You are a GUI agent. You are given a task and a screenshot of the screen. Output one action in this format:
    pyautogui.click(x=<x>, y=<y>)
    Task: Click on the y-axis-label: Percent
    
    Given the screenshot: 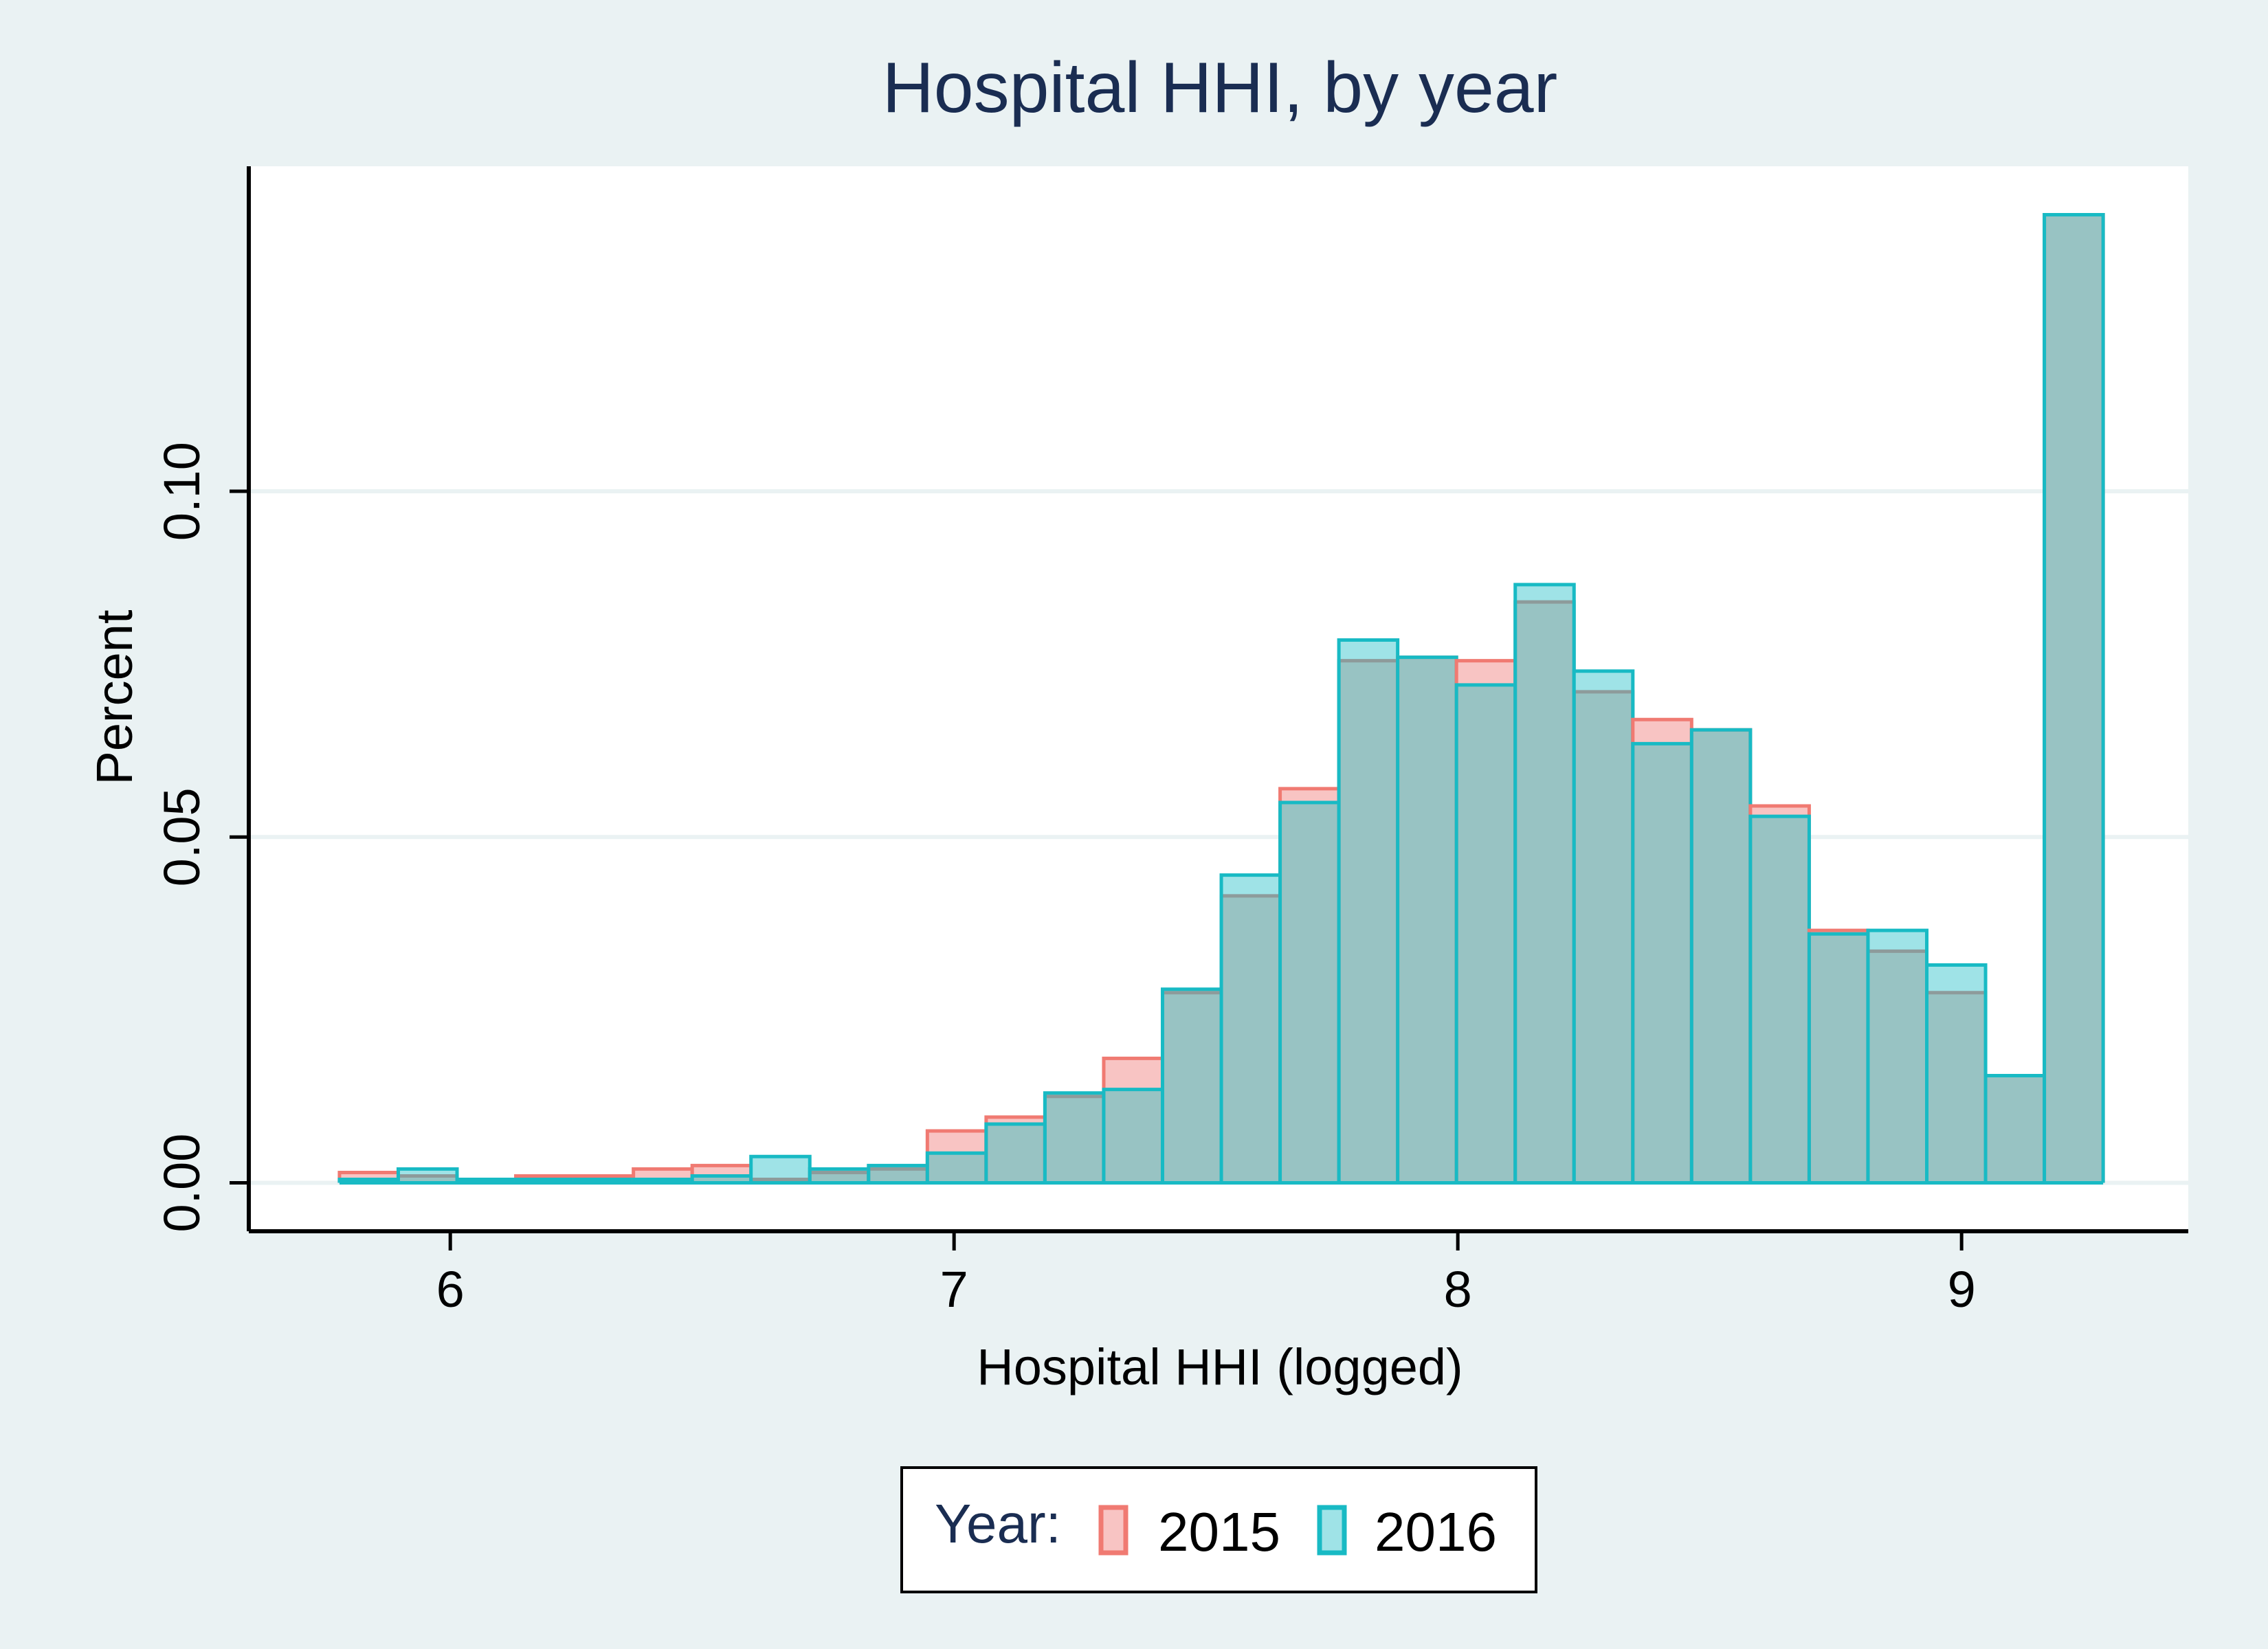 What is the action you would take?
    pyautogui.click(x=115, y=697)
    